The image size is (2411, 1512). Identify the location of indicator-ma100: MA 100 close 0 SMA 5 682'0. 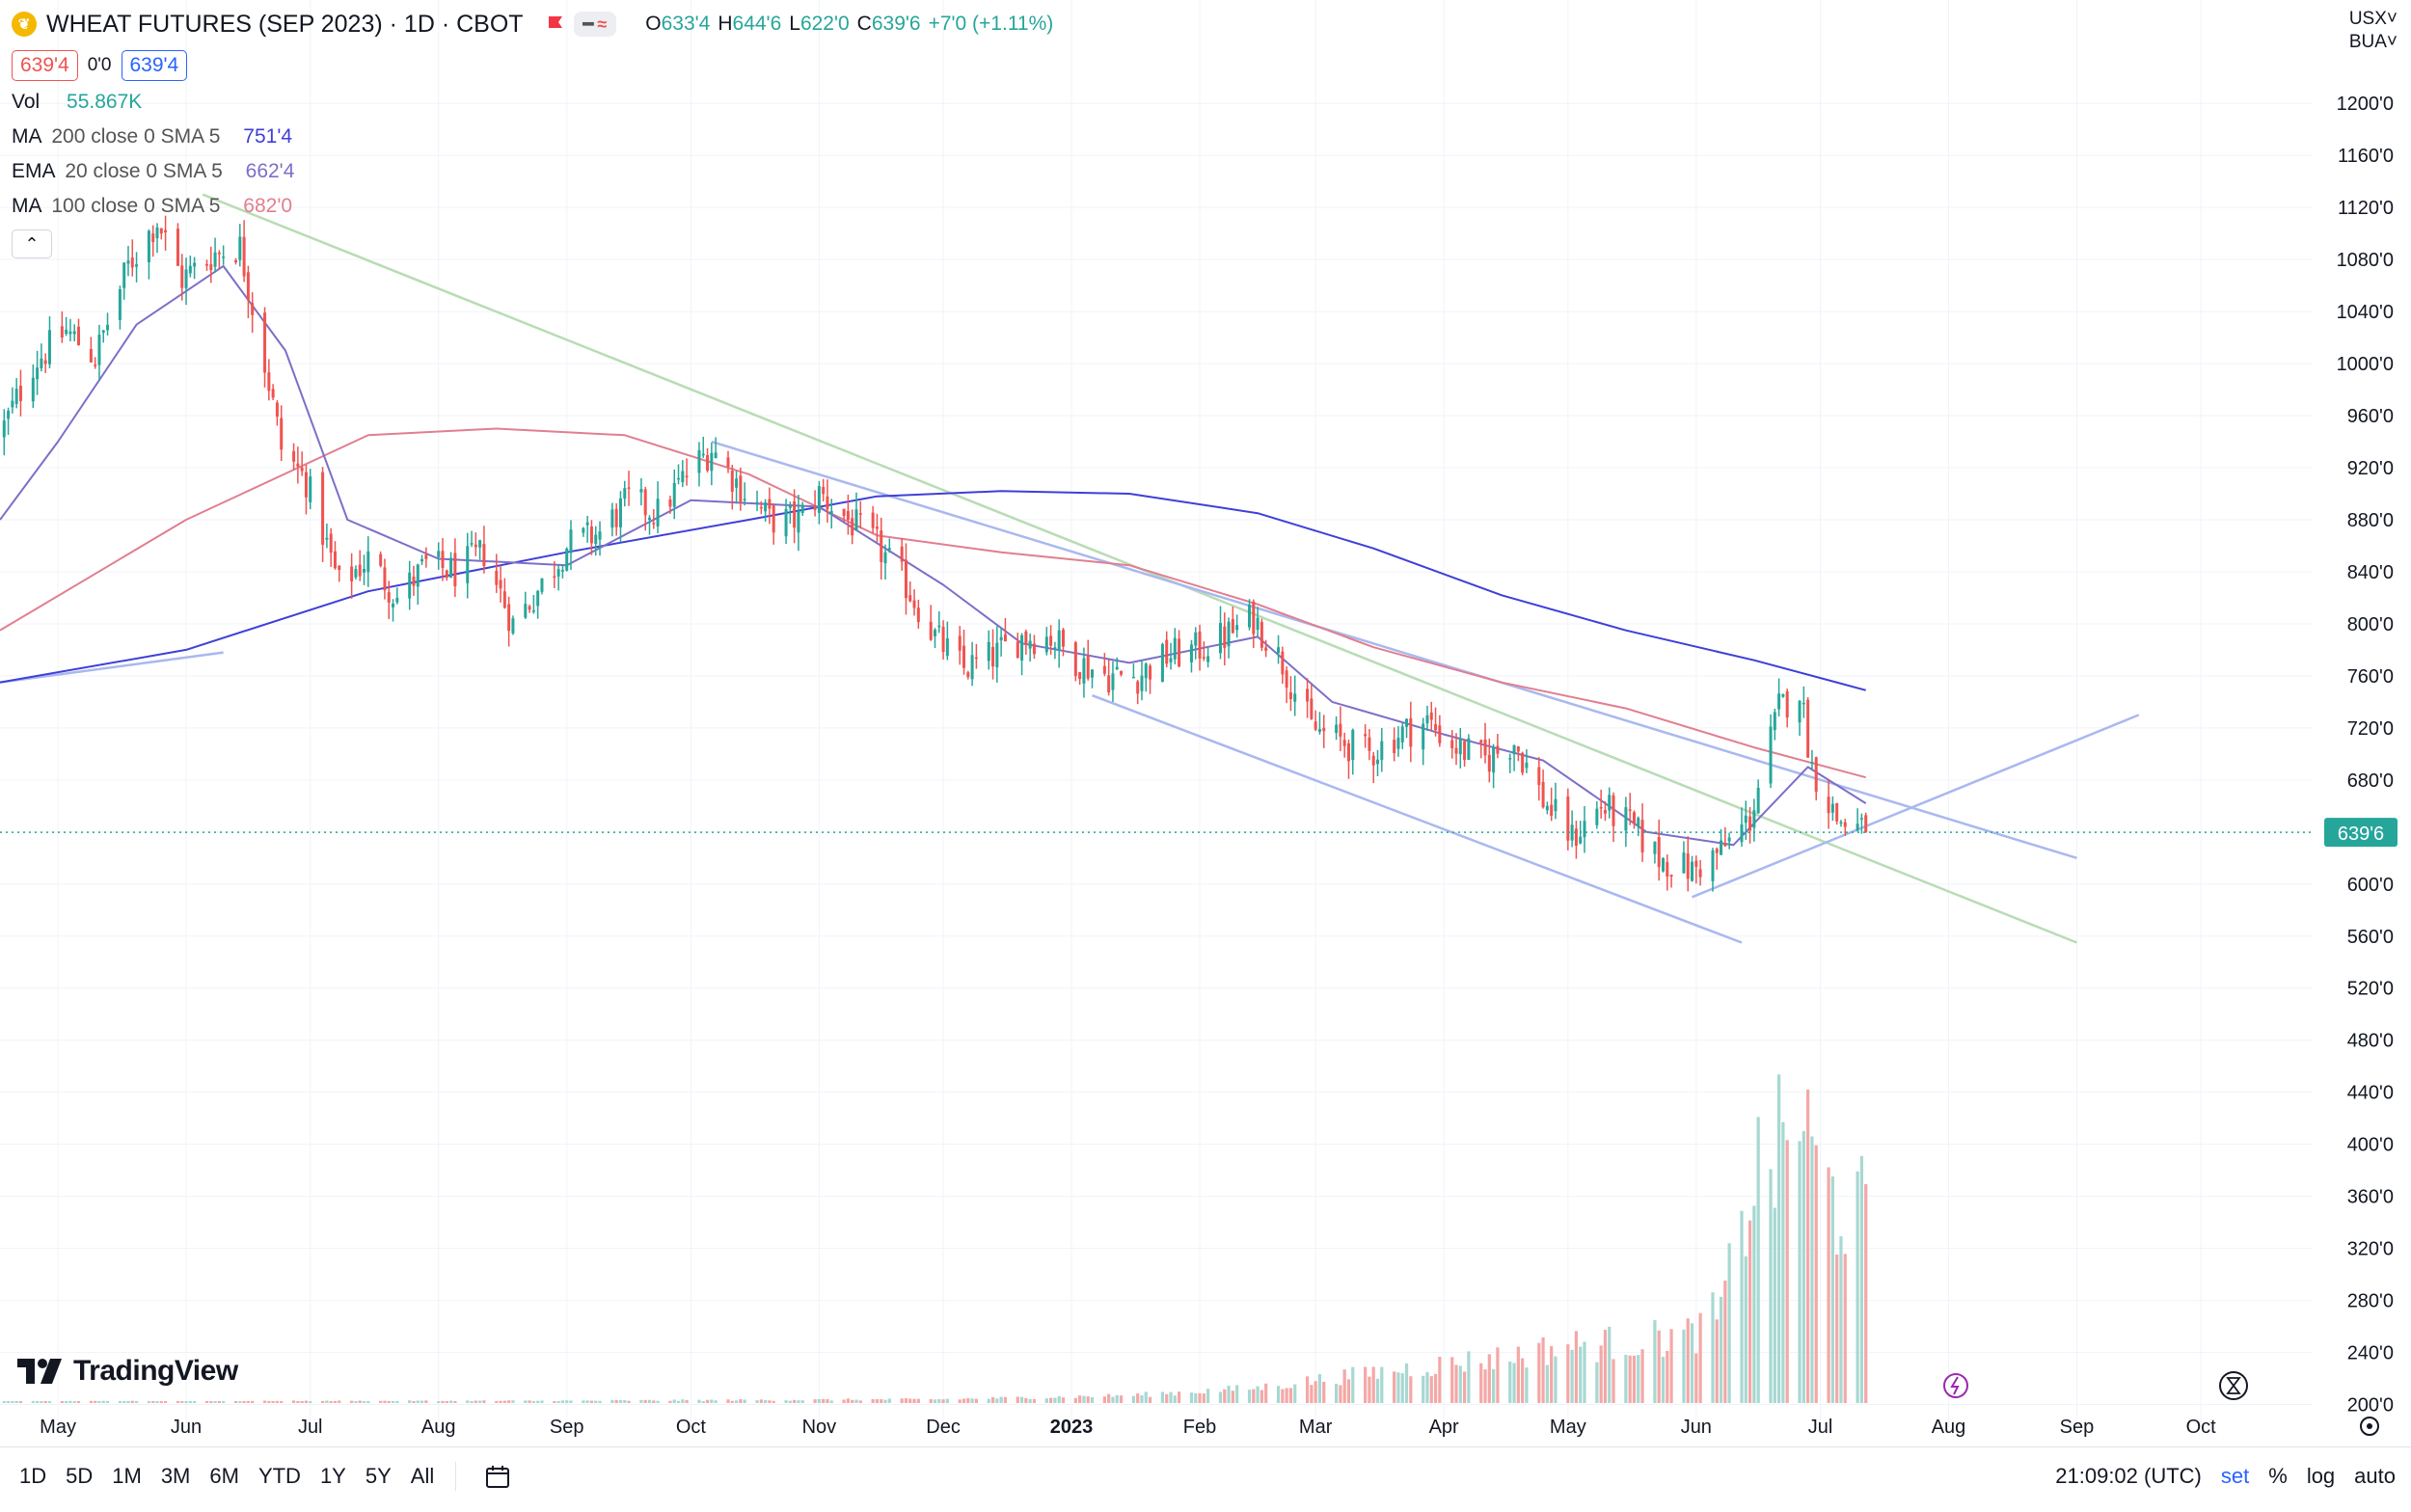
(532, 207).